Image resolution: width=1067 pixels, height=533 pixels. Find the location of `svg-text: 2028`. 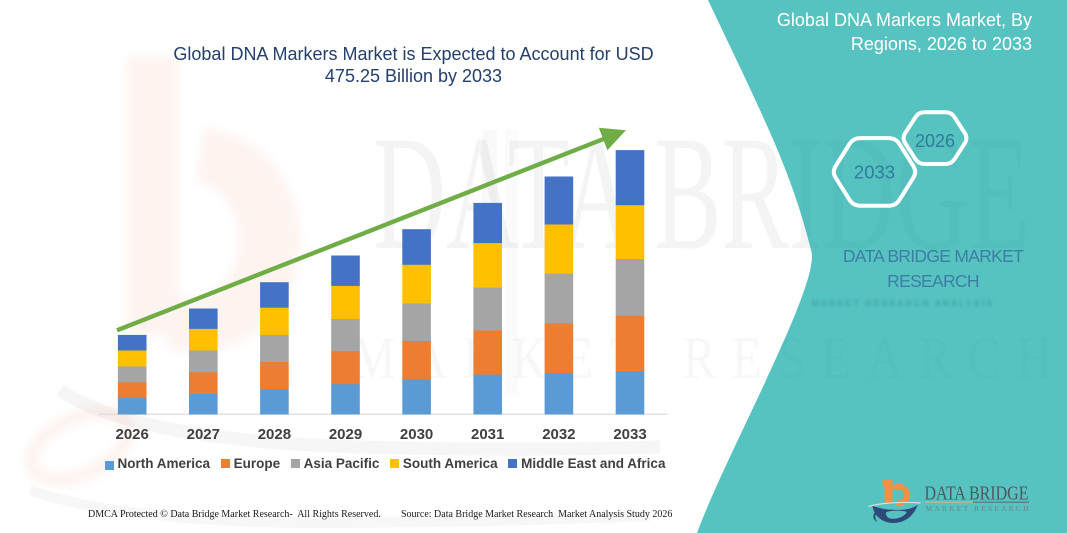

svg-text: 2028 is located at coordinates (274, 434).